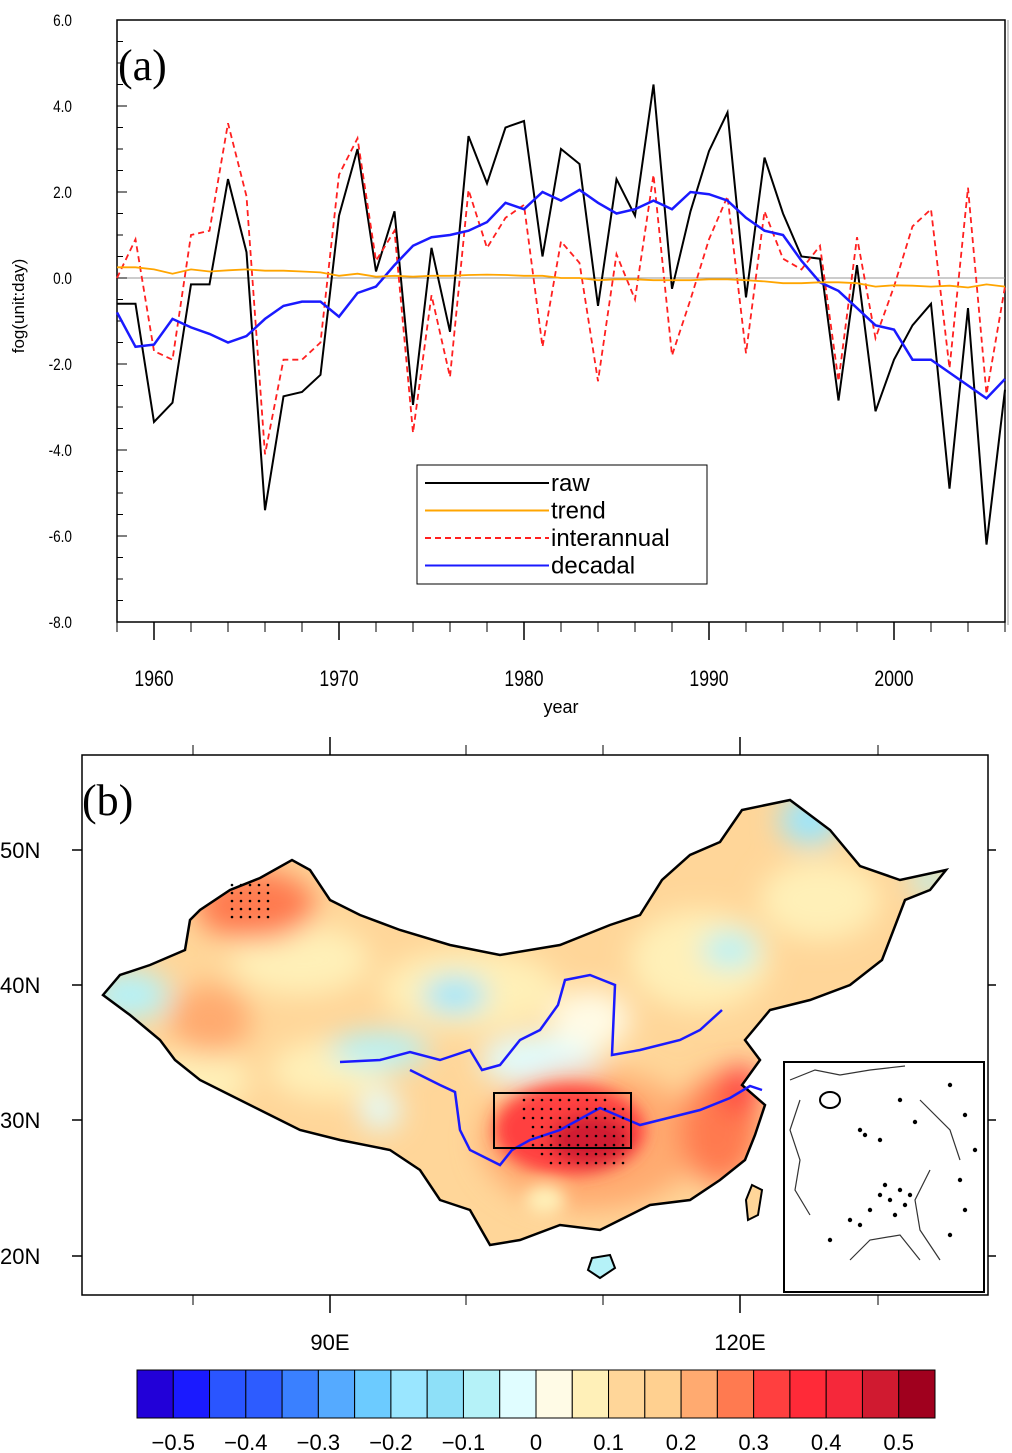 The image size is (1012, 1453). What do you see at coordinates (601, 1266) in the screenshot?
I see `hainan-island` at bounding box center [601, 1266].